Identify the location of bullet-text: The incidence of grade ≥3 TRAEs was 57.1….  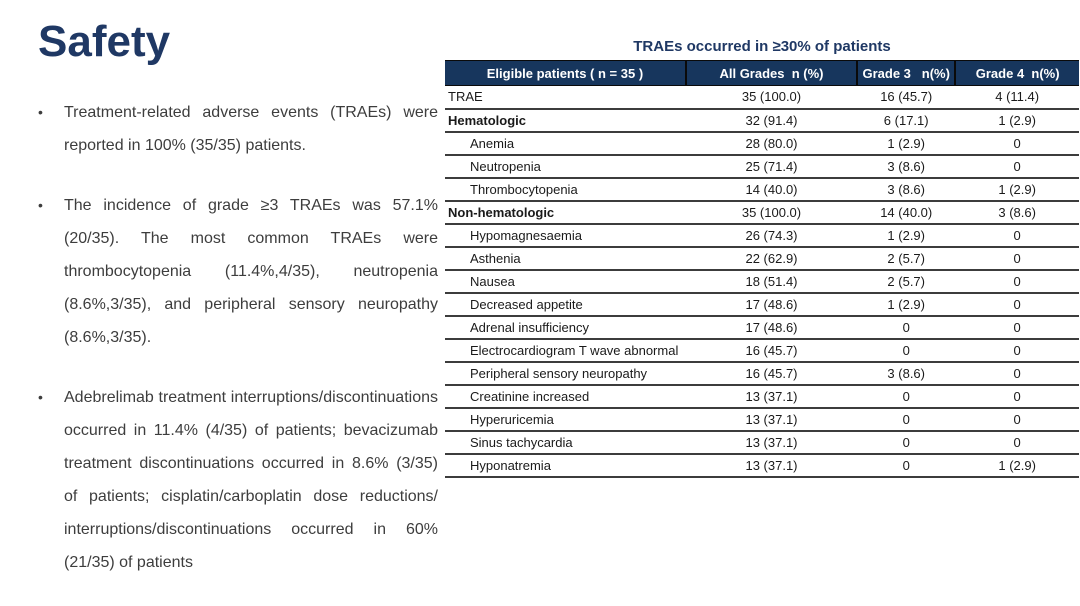
(251, 271).